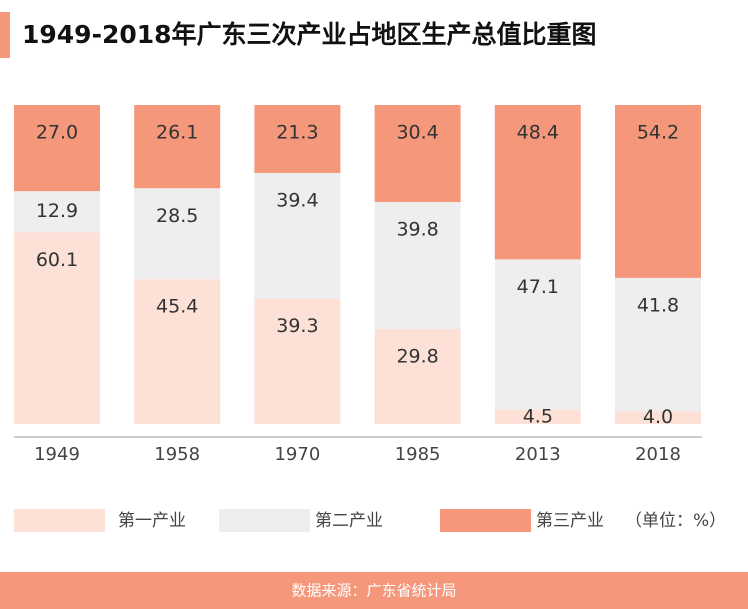  I want to click on x-tick-label: 1958, so click(177, 454).